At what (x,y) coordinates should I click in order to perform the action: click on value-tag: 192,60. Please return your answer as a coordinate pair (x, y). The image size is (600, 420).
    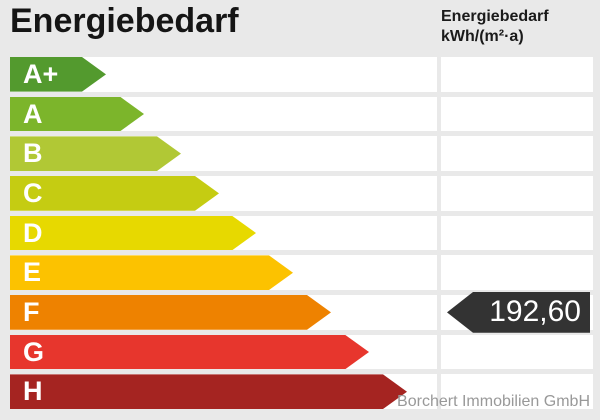
    Looking at the image, I should click on (518, 312).